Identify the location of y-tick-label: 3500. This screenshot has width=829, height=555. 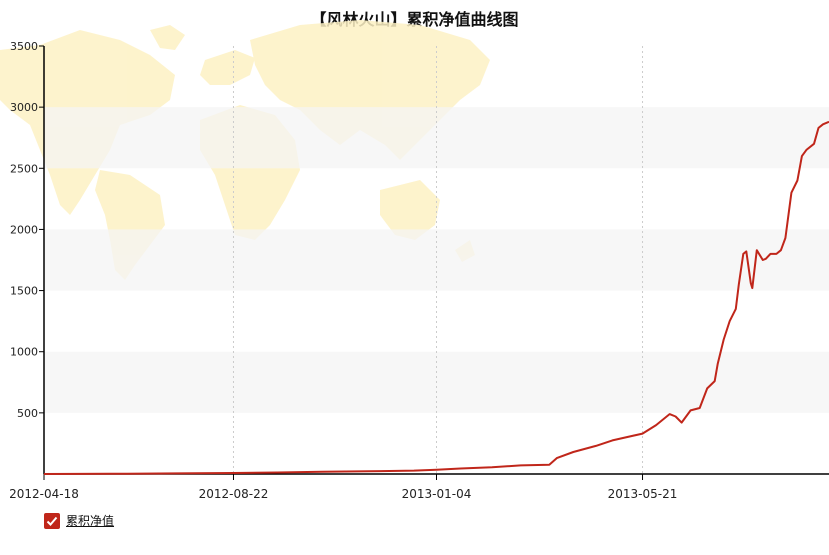
(24, 46).